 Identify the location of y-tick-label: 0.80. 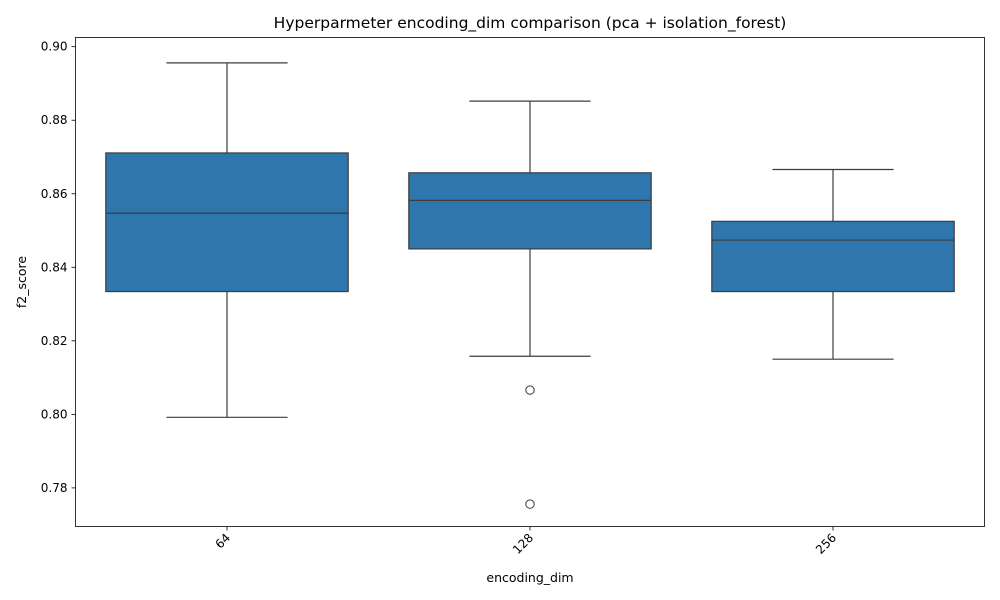
(54, 414).